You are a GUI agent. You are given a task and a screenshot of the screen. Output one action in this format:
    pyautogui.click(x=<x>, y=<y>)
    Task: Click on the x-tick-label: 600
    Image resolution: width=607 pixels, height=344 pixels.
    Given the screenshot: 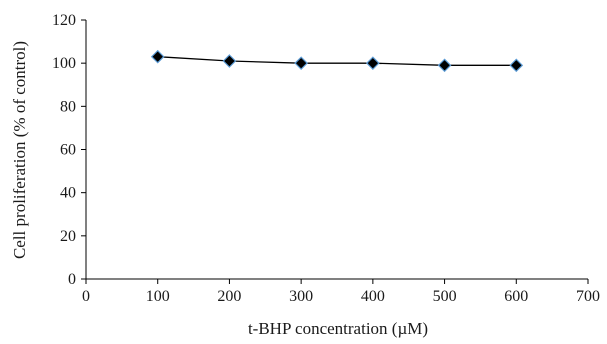 What is the action you would take?
    pyautogui.click(x=516, y=296)
    